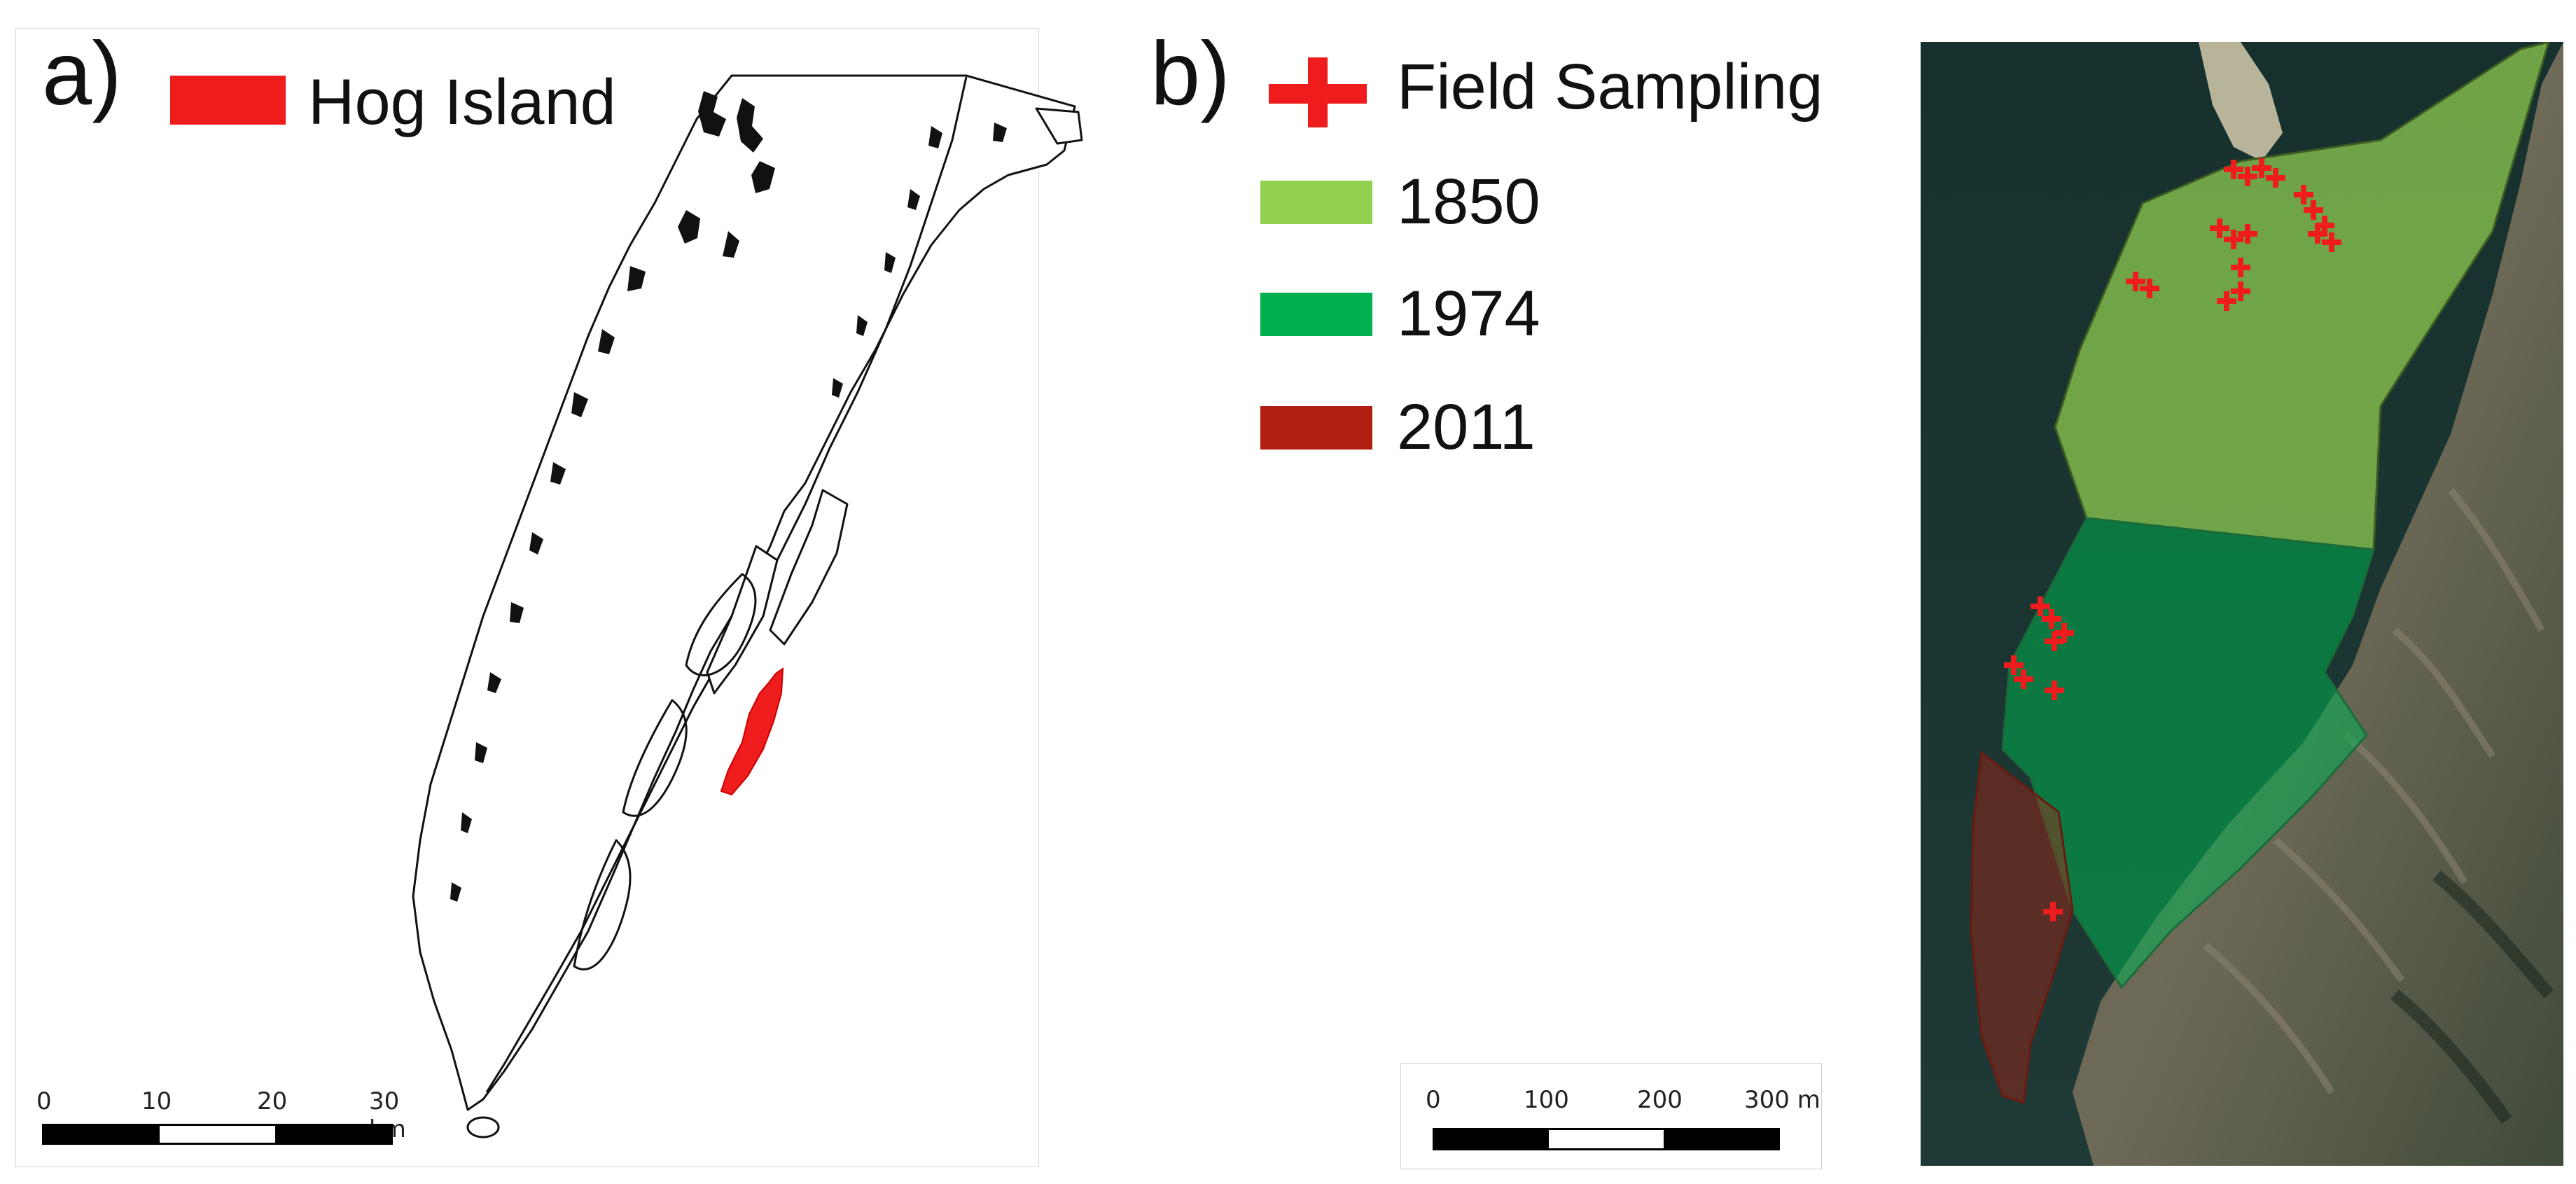  Describe the element at coordinates (1318, 92) in the screenshot. I see `cross-icon` at that location.